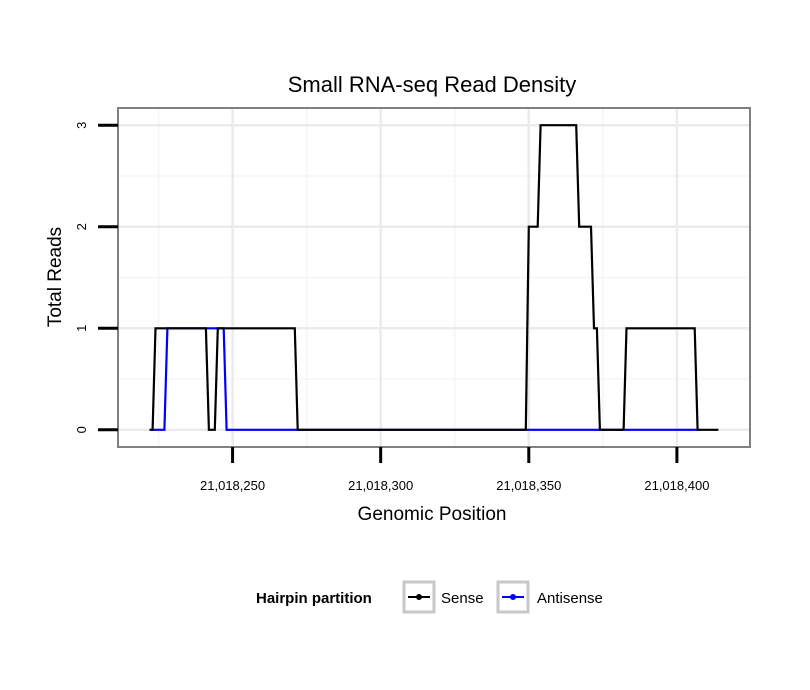 The width and height of the screenshot is (810, 690). Describe the element at coordinates (232, 485) in the screenshot. I see `x-tick-label: 21,018,250` at that location.